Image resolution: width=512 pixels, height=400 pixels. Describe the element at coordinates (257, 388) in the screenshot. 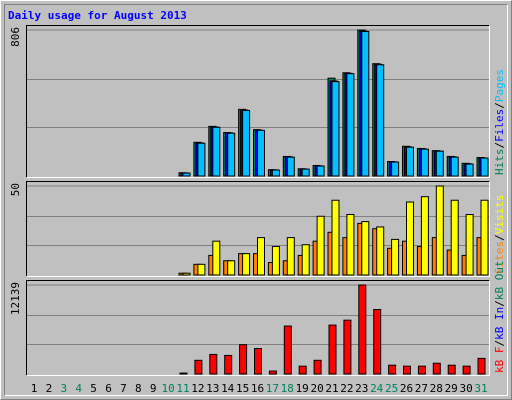

I see `x-tick-label: 16` at that location.